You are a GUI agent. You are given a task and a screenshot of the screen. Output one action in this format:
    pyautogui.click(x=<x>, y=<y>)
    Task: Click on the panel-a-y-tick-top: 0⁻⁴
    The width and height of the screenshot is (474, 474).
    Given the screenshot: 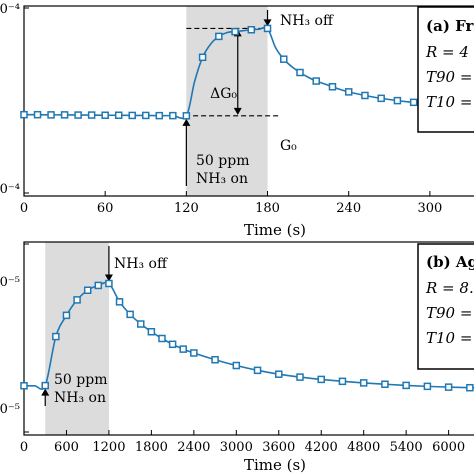 What is the action you would take?
    pyautogui.click(x=10, y=9)
    